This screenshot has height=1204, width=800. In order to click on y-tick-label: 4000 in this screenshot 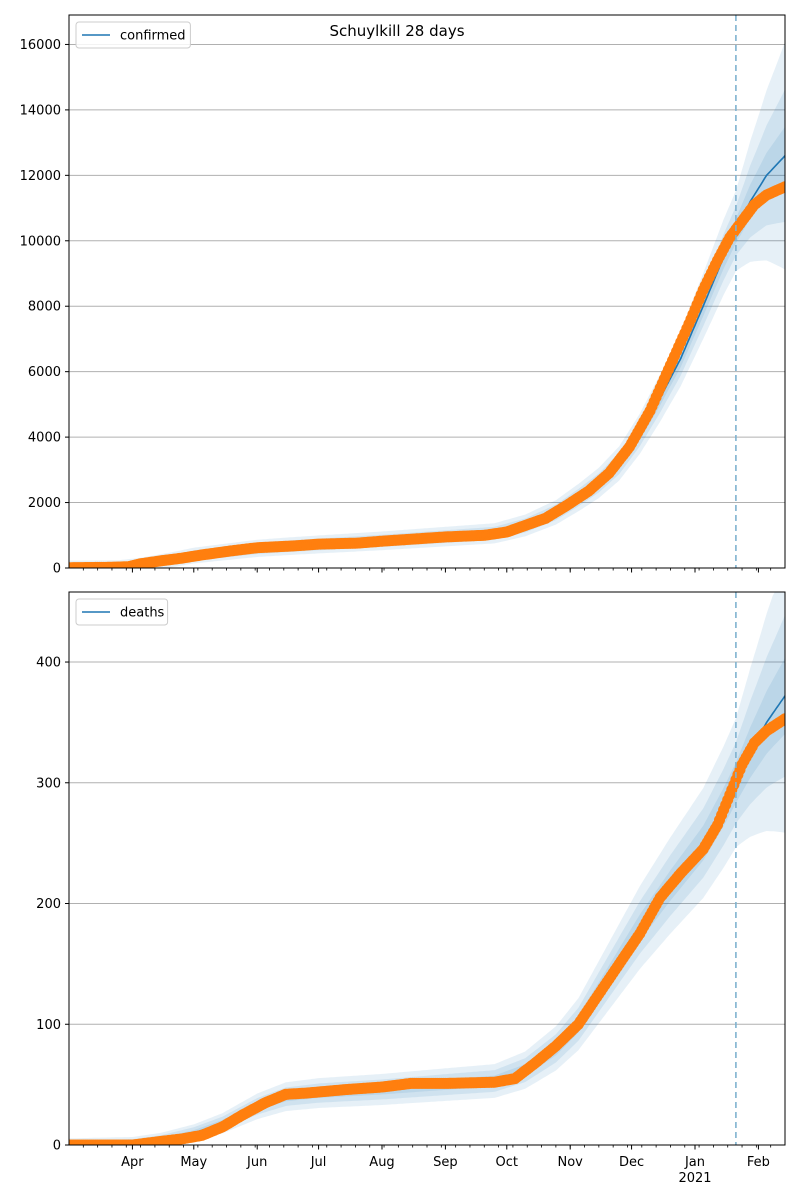, I will do `click(44, 438)`.